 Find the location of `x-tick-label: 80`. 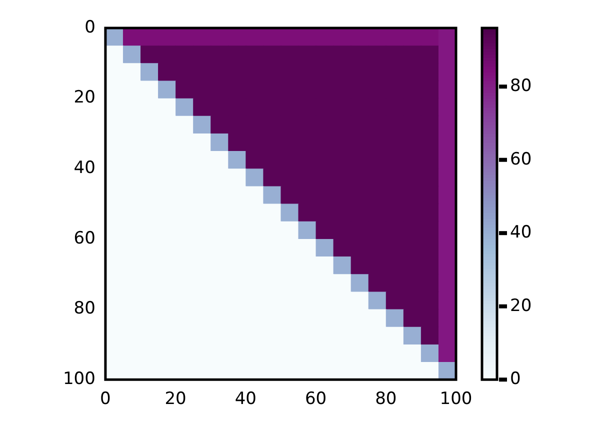

x-tick-label: 80 is located at coordinates (386, 399).